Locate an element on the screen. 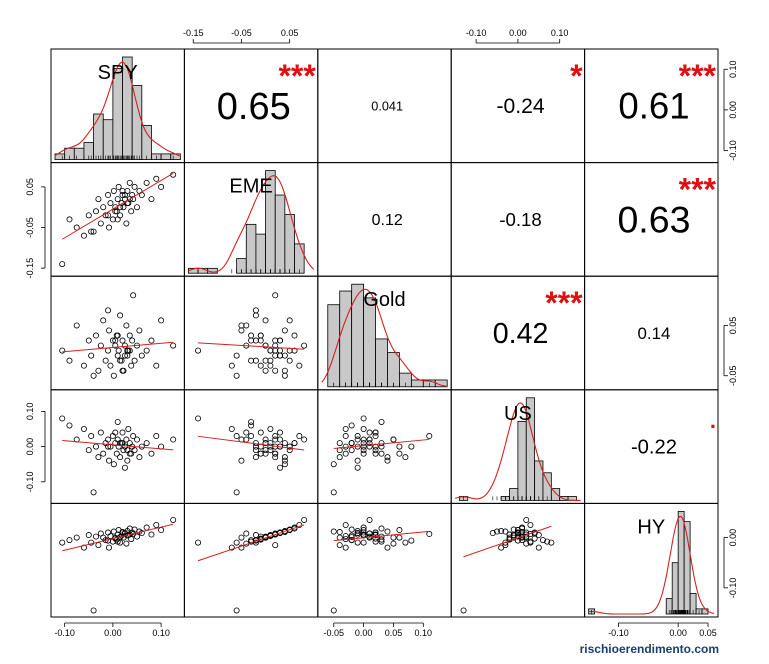 Image resolution: width=769 pixels, height=664 pixels. tick-label: 0.10 is located at coordinates (733, 69).